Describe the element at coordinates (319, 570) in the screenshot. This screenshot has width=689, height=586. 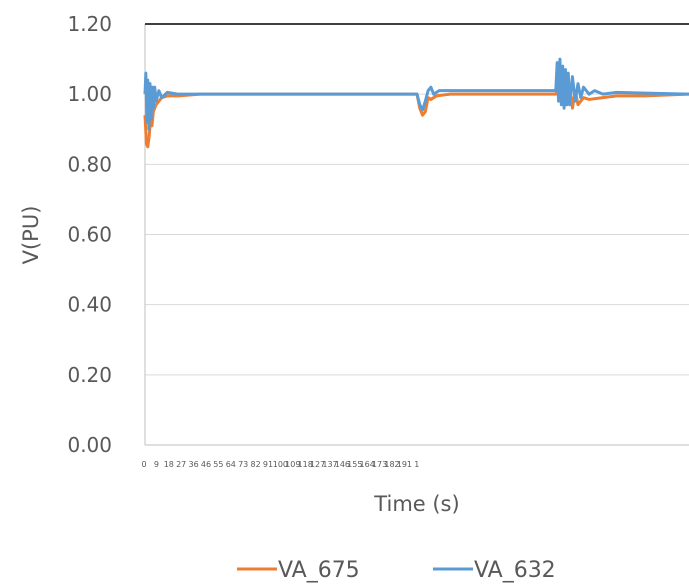
I see `legend-label: VA_675` at that location.